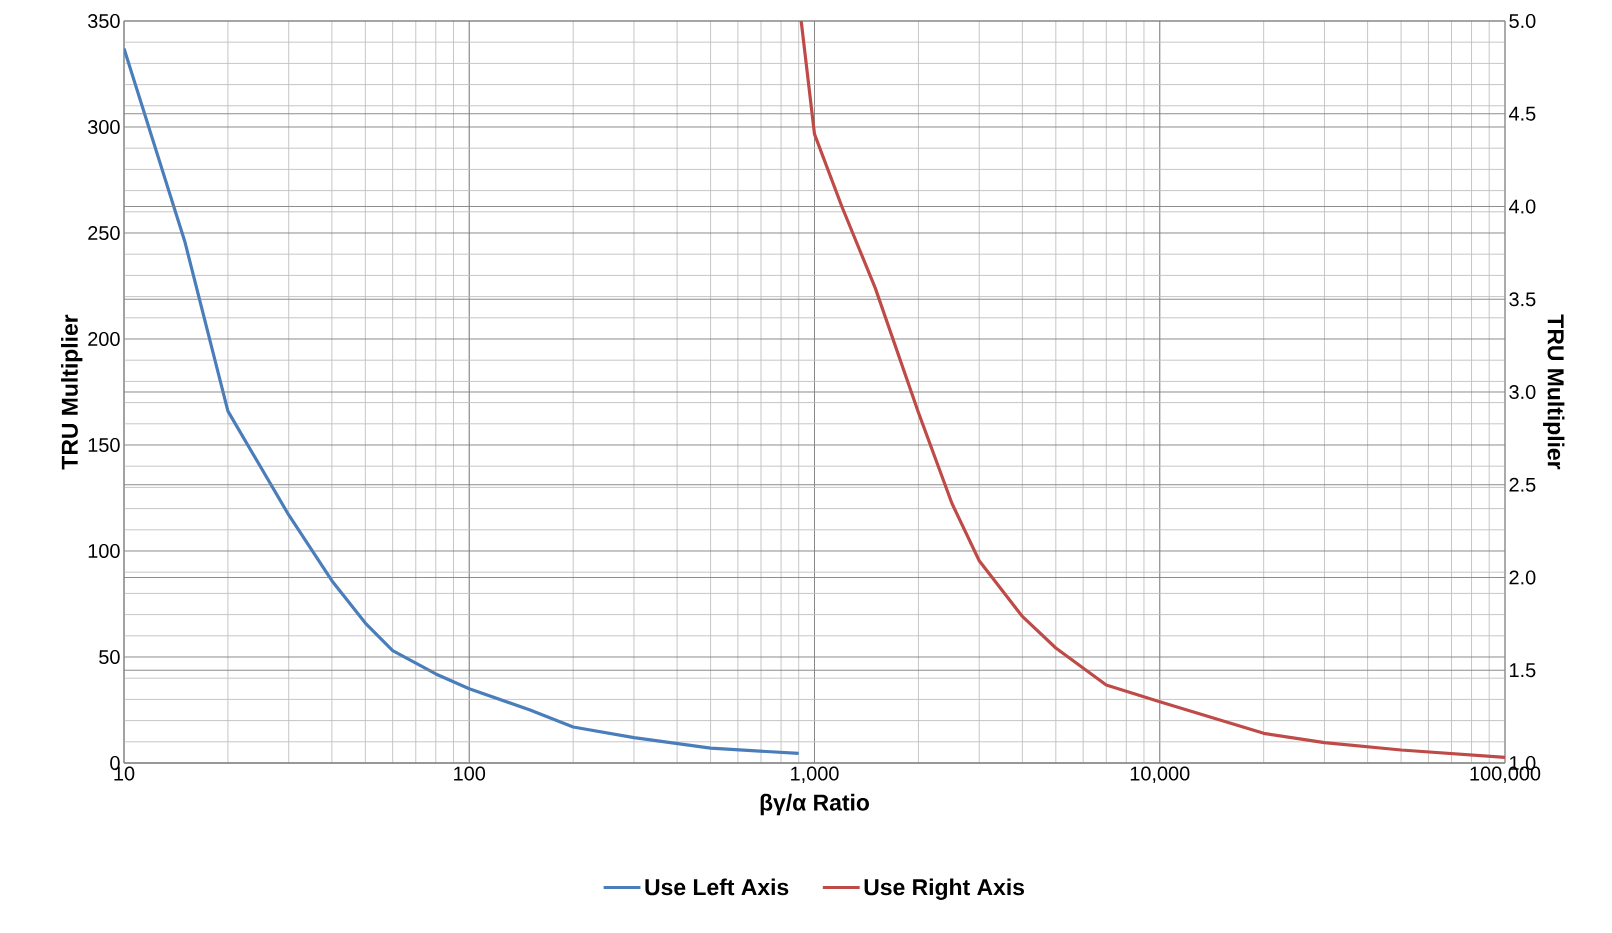 The height and width of the screenshot is (933, 1612). I want to click on y2-tick-label: 5.0, so click(1522, 21).